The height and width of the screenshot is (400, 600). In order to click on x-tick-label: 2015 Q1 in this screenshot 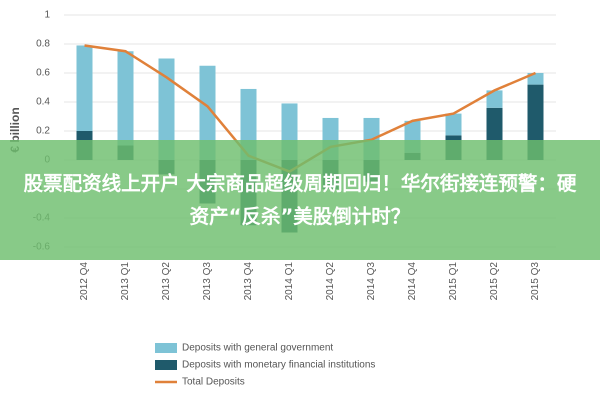, I will do `click(453, 281)`.